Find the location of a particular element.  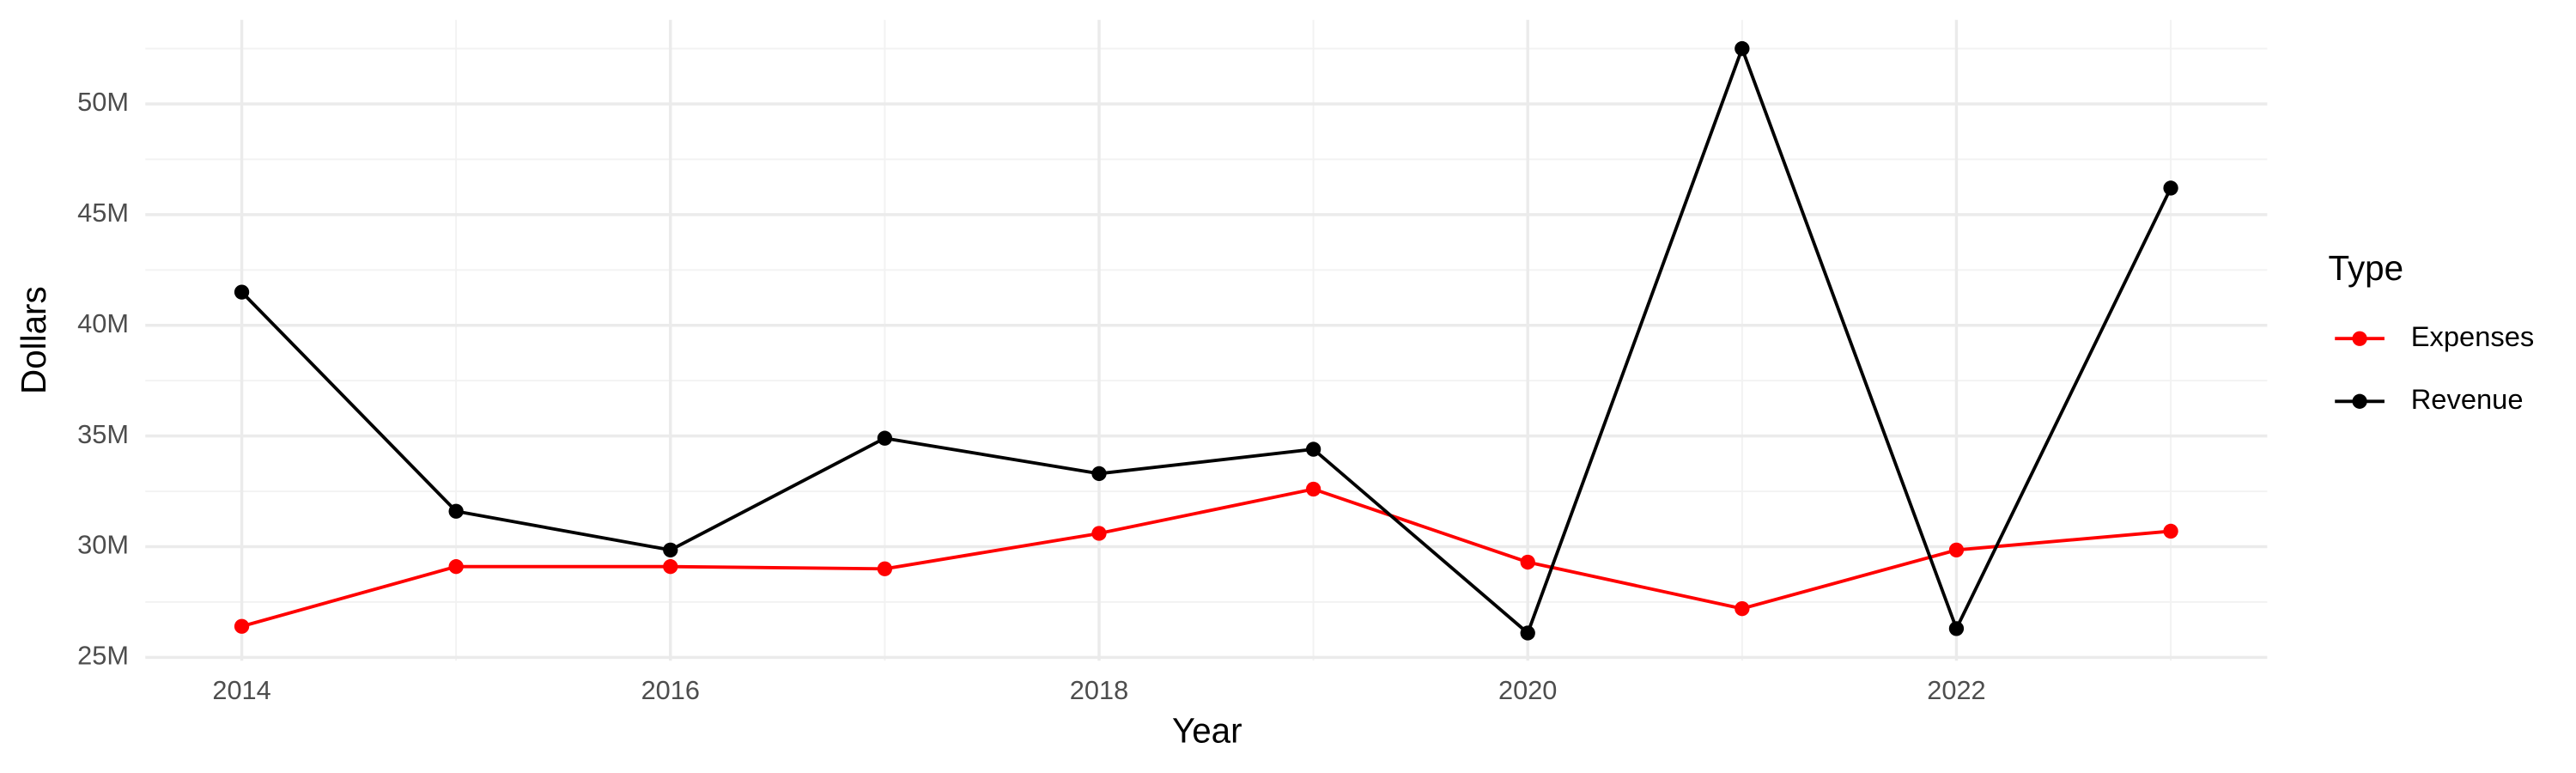

x-tick-label: 2014 is located at coordinates (241, 690).